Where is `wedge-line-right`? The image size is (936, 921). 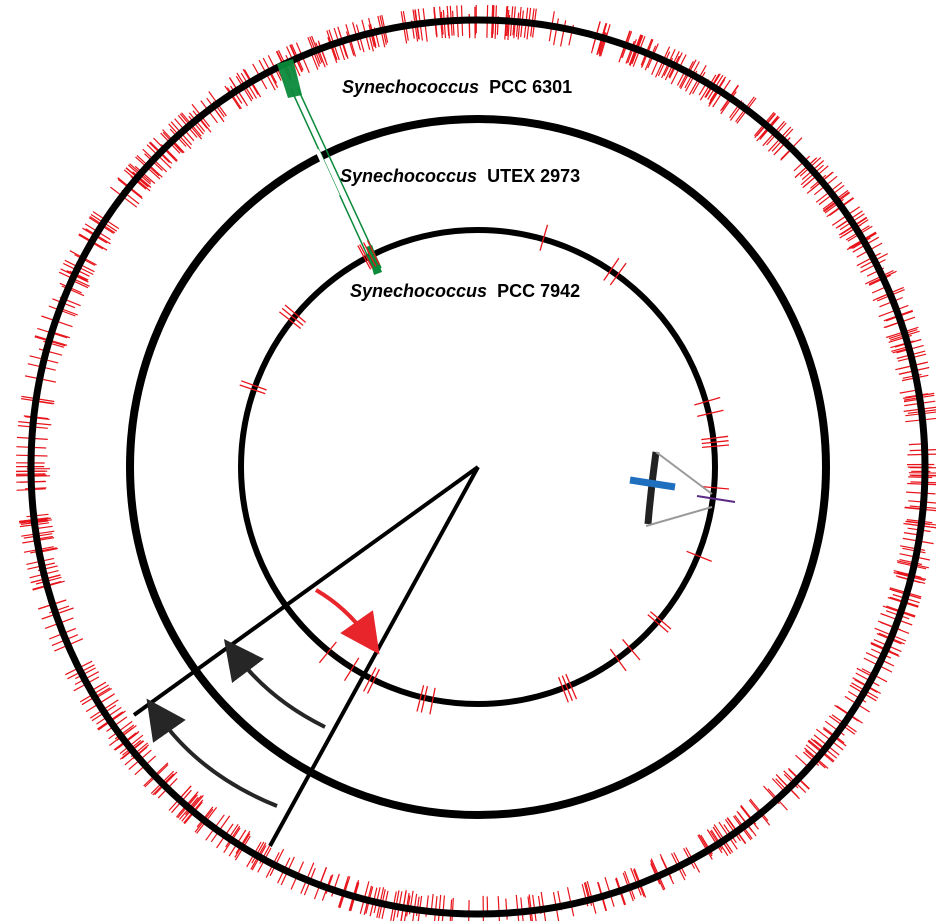 wedge-line-right is located at coordinates (374, 656).